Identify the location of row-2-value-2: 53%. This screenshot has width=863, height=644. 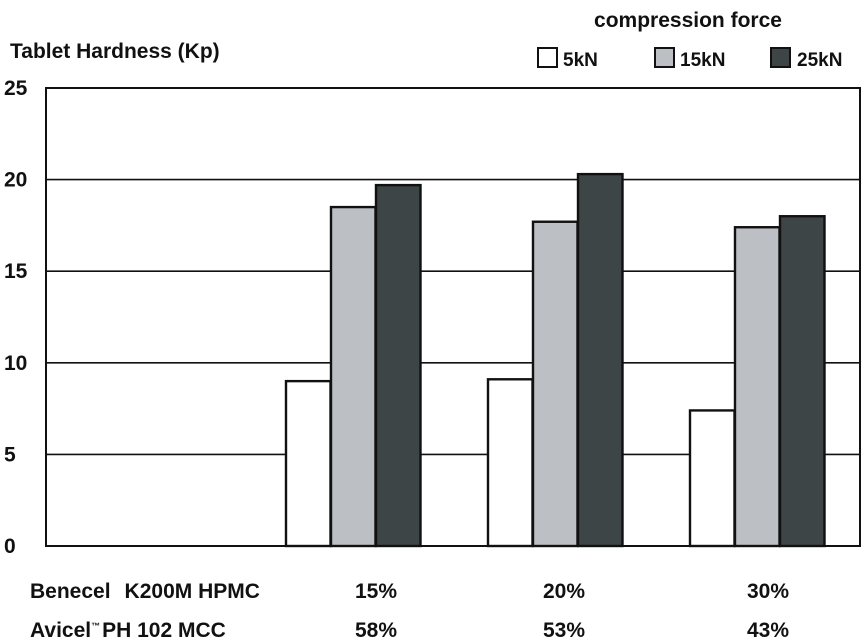
(564, 630).